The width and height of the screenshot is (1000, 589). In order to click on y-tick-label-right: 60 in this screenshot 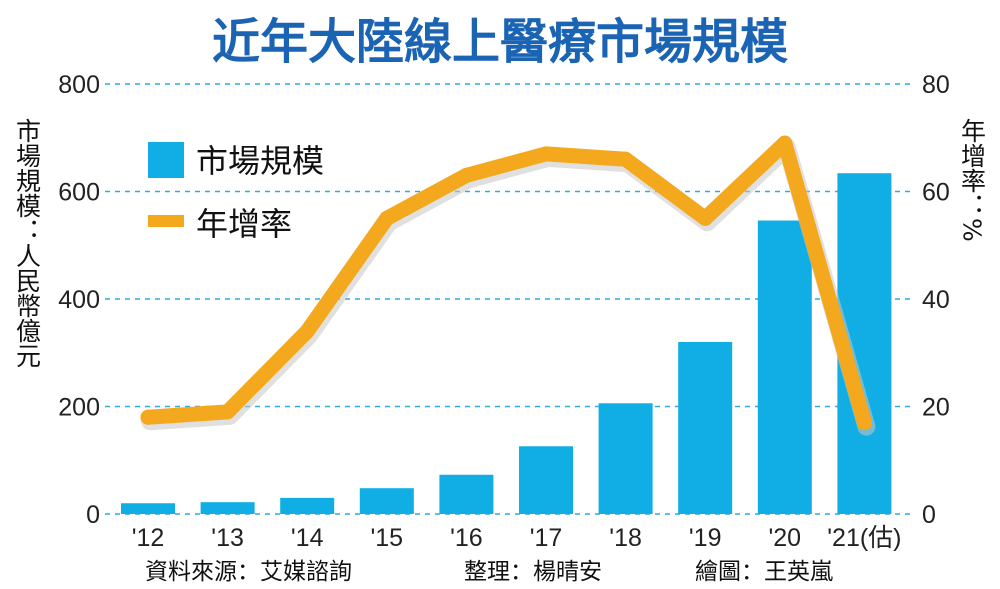, I will do `click(936, 193)`.